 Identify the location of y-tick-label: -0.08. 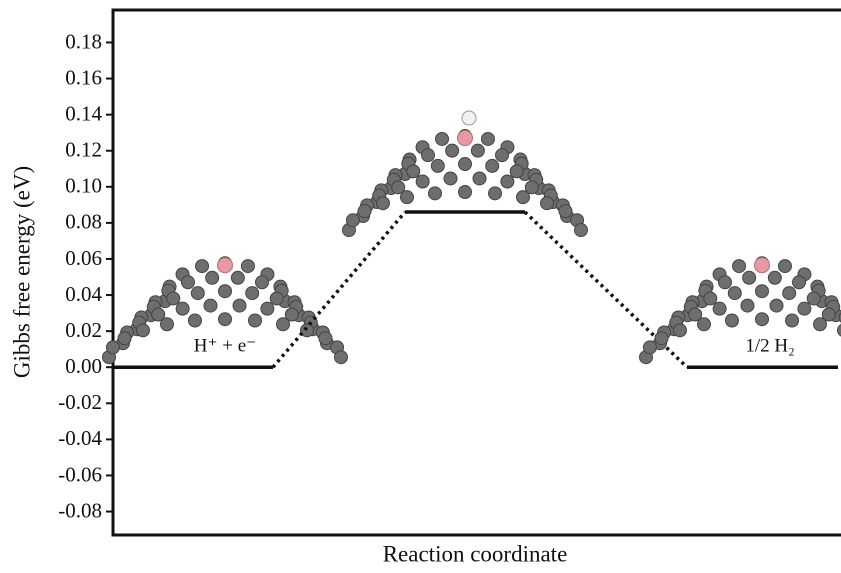
(80, 510).